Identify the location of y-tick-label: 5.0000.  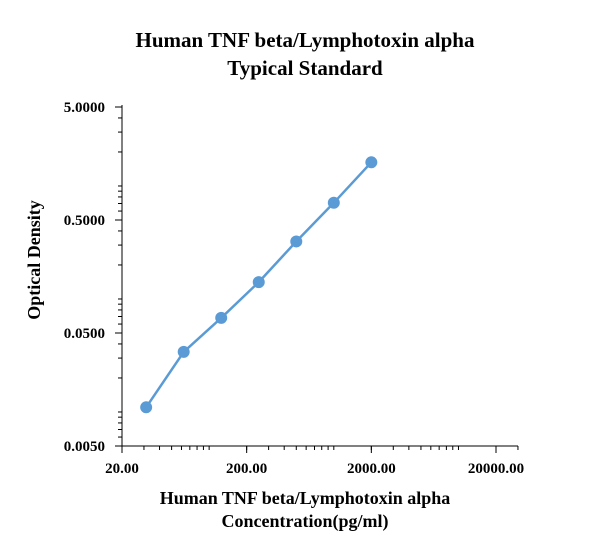
(84, 108).